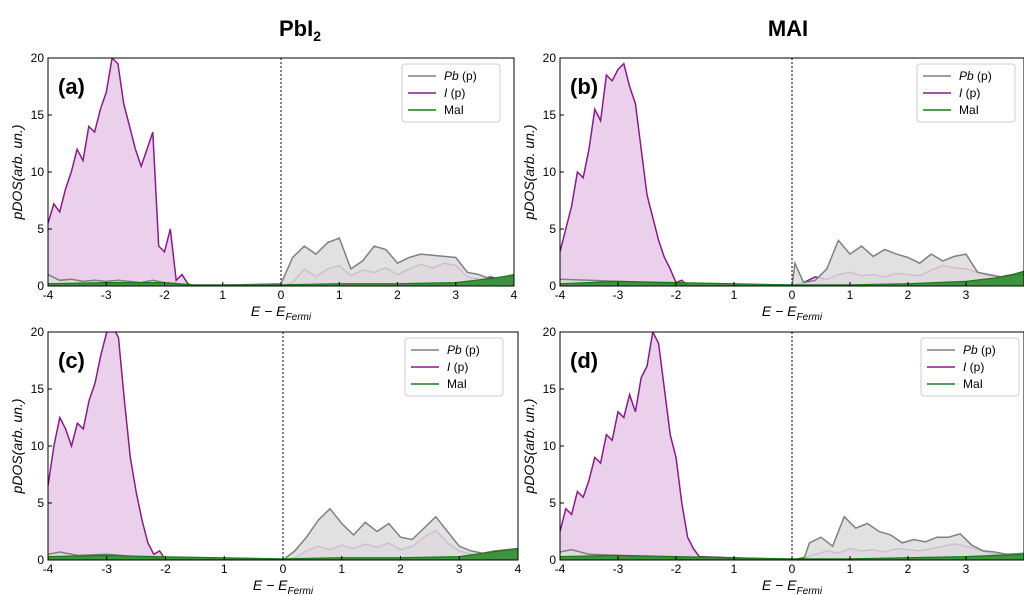 The width and height of the screenshot is (1024, 595). What do you see at coordinates (788, 28) in the screenshot?
I see `column-title-right: MAI` at bounding box center [788, 28].